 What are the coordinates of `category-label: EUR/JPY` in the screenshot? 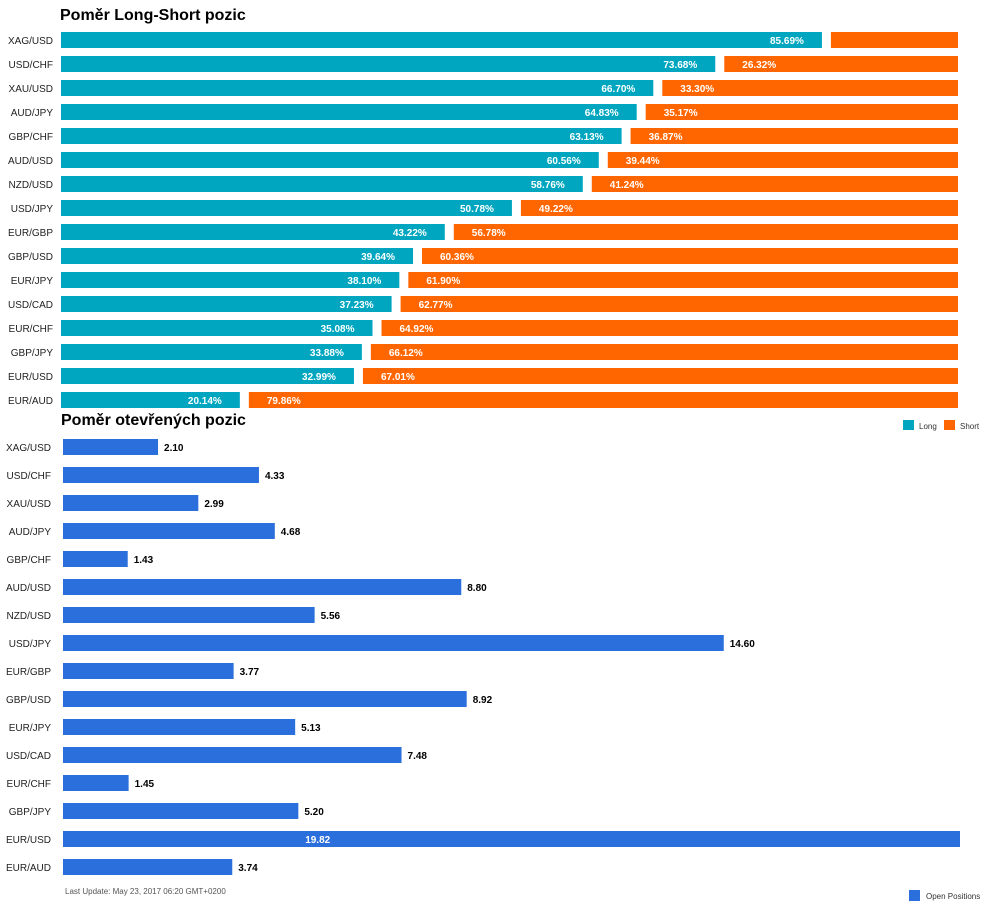 It's located at (30, 728).